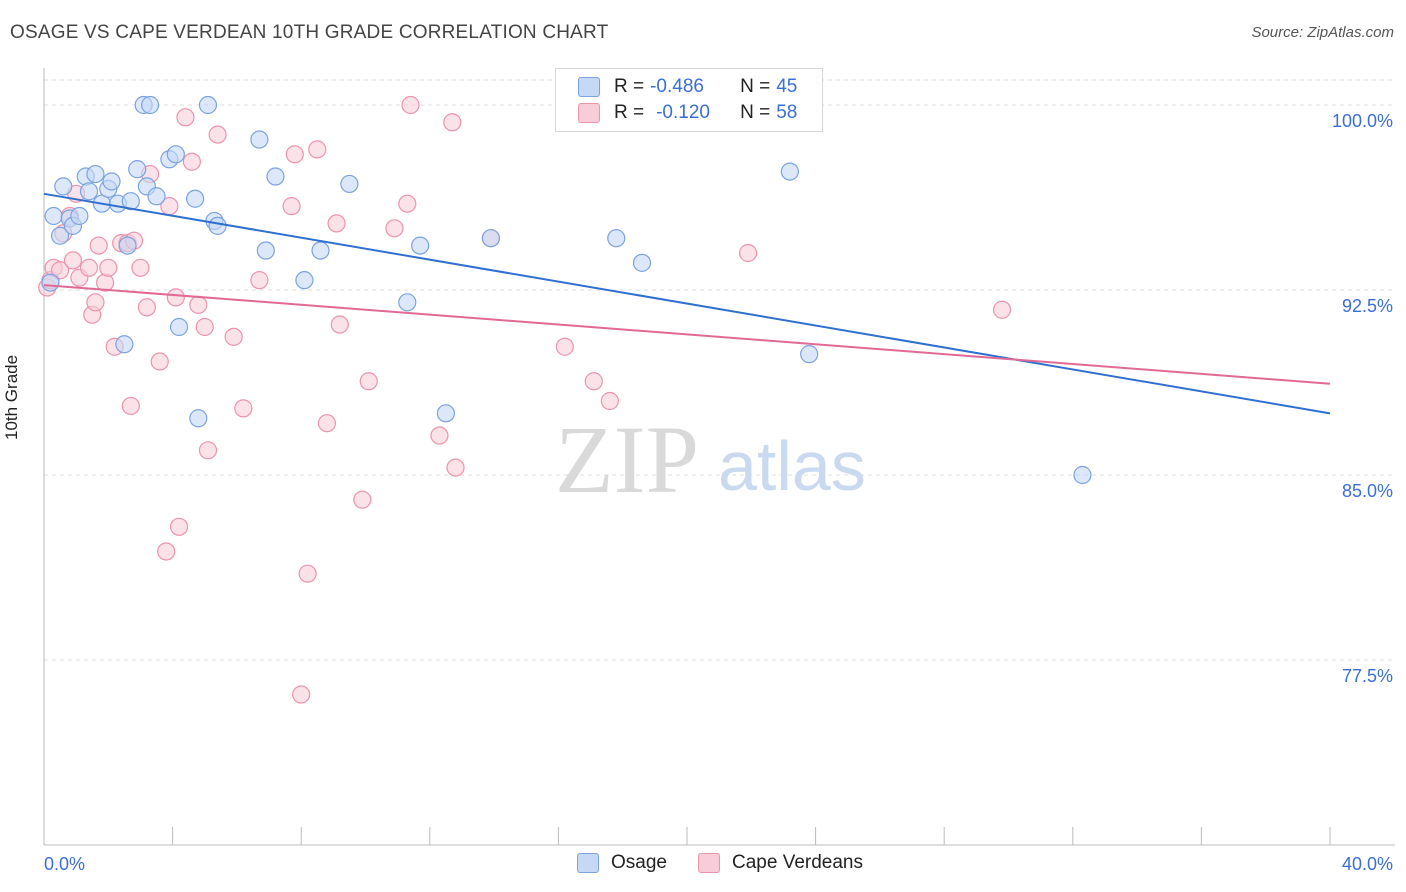 This screenshot has height=892, width=1406. What do you see at coordinates (709, 863) in the screenshot?
I see `cape-legend-swatch` at bounding box center [709, 863].